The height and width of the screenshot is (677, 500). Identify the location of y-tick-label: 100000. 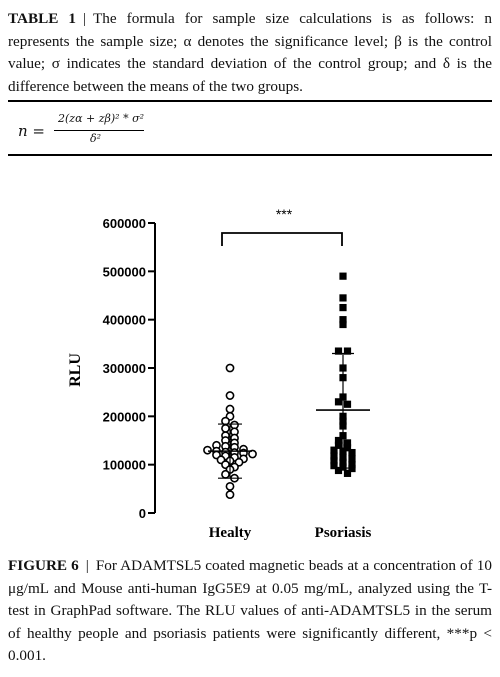
(124, 465).